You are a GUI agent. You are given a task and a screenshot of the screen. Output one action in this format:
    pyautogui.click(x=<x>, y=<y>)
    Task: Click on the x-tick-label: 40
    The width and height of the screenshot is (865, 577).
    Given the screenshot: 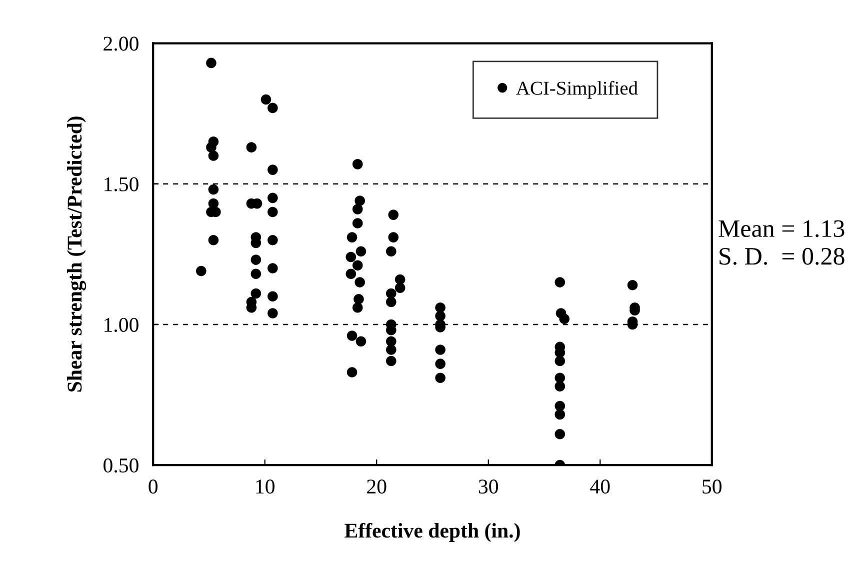 What is the action you would take?
    pyautogui.click(x=600, y=487)
    